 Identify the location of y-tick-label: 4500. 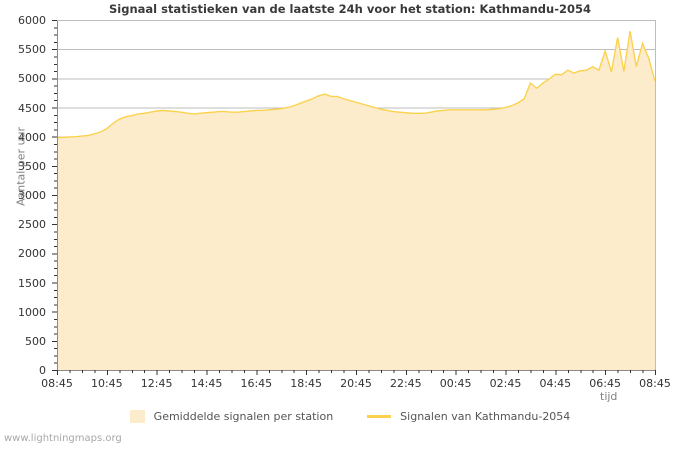
(32, 108).